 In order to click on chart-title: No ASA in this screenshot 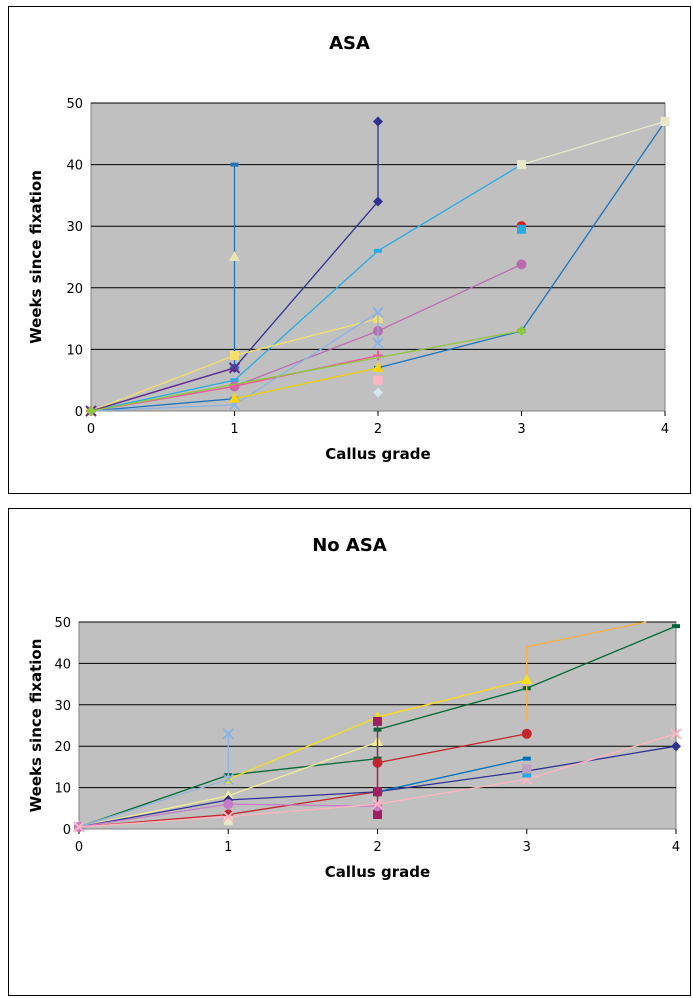, I will do `click(349, 545)`.